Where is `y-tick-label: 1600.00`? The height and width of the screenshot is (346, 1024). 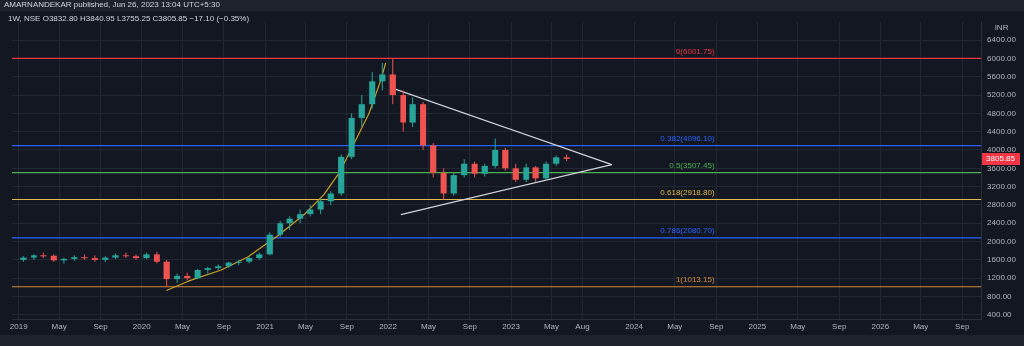 y-tick-label: 1600.00 is located at coordinates (1002, 260).